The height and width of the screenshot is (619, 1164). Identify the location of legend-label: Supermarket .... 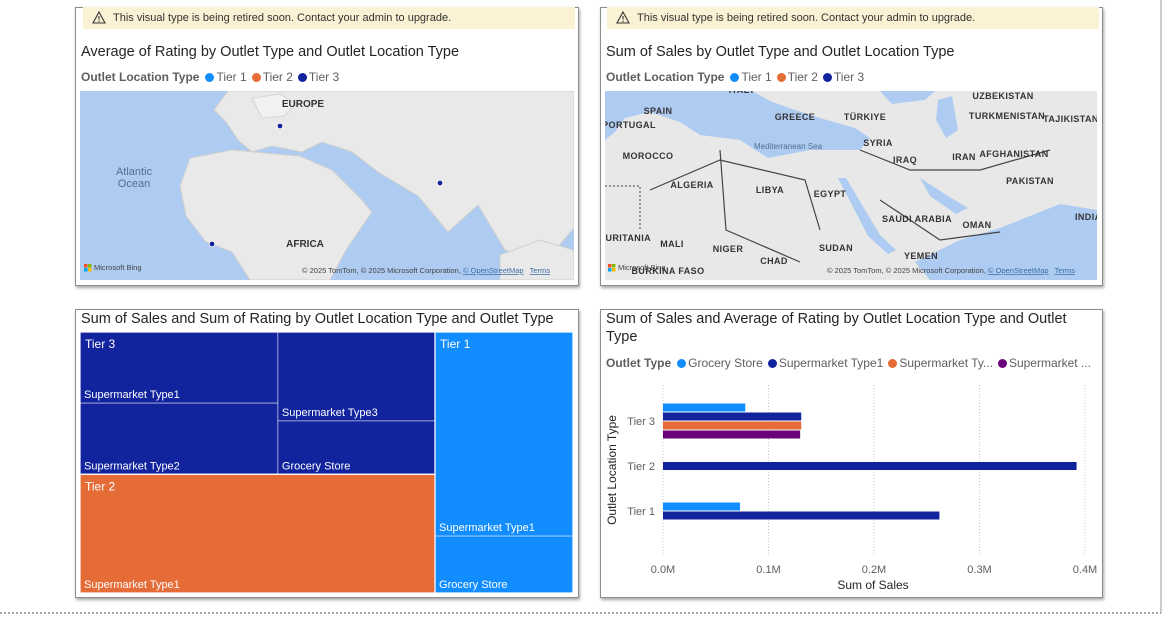
(1049, 363).